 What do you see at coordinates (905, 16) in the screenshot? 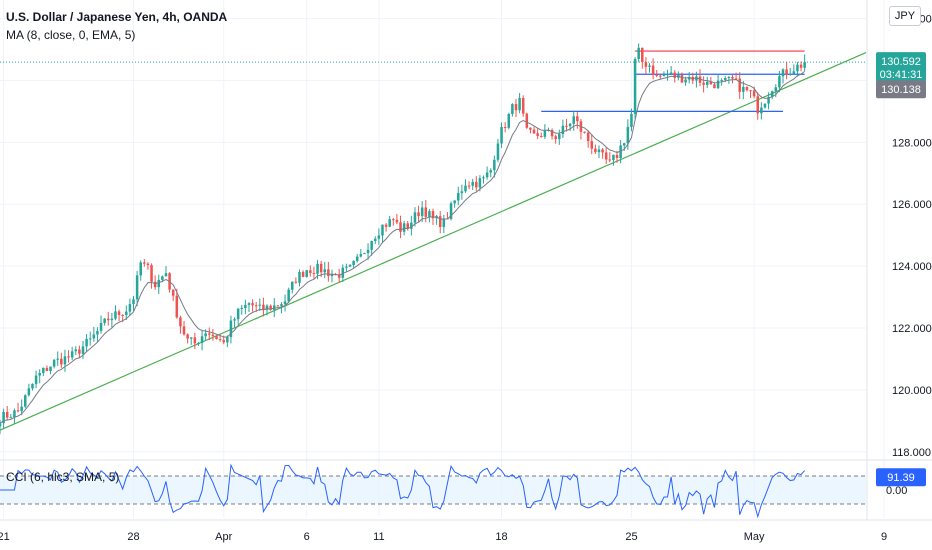
I see `currency-button: JPY` at bounding box center [905, 16].